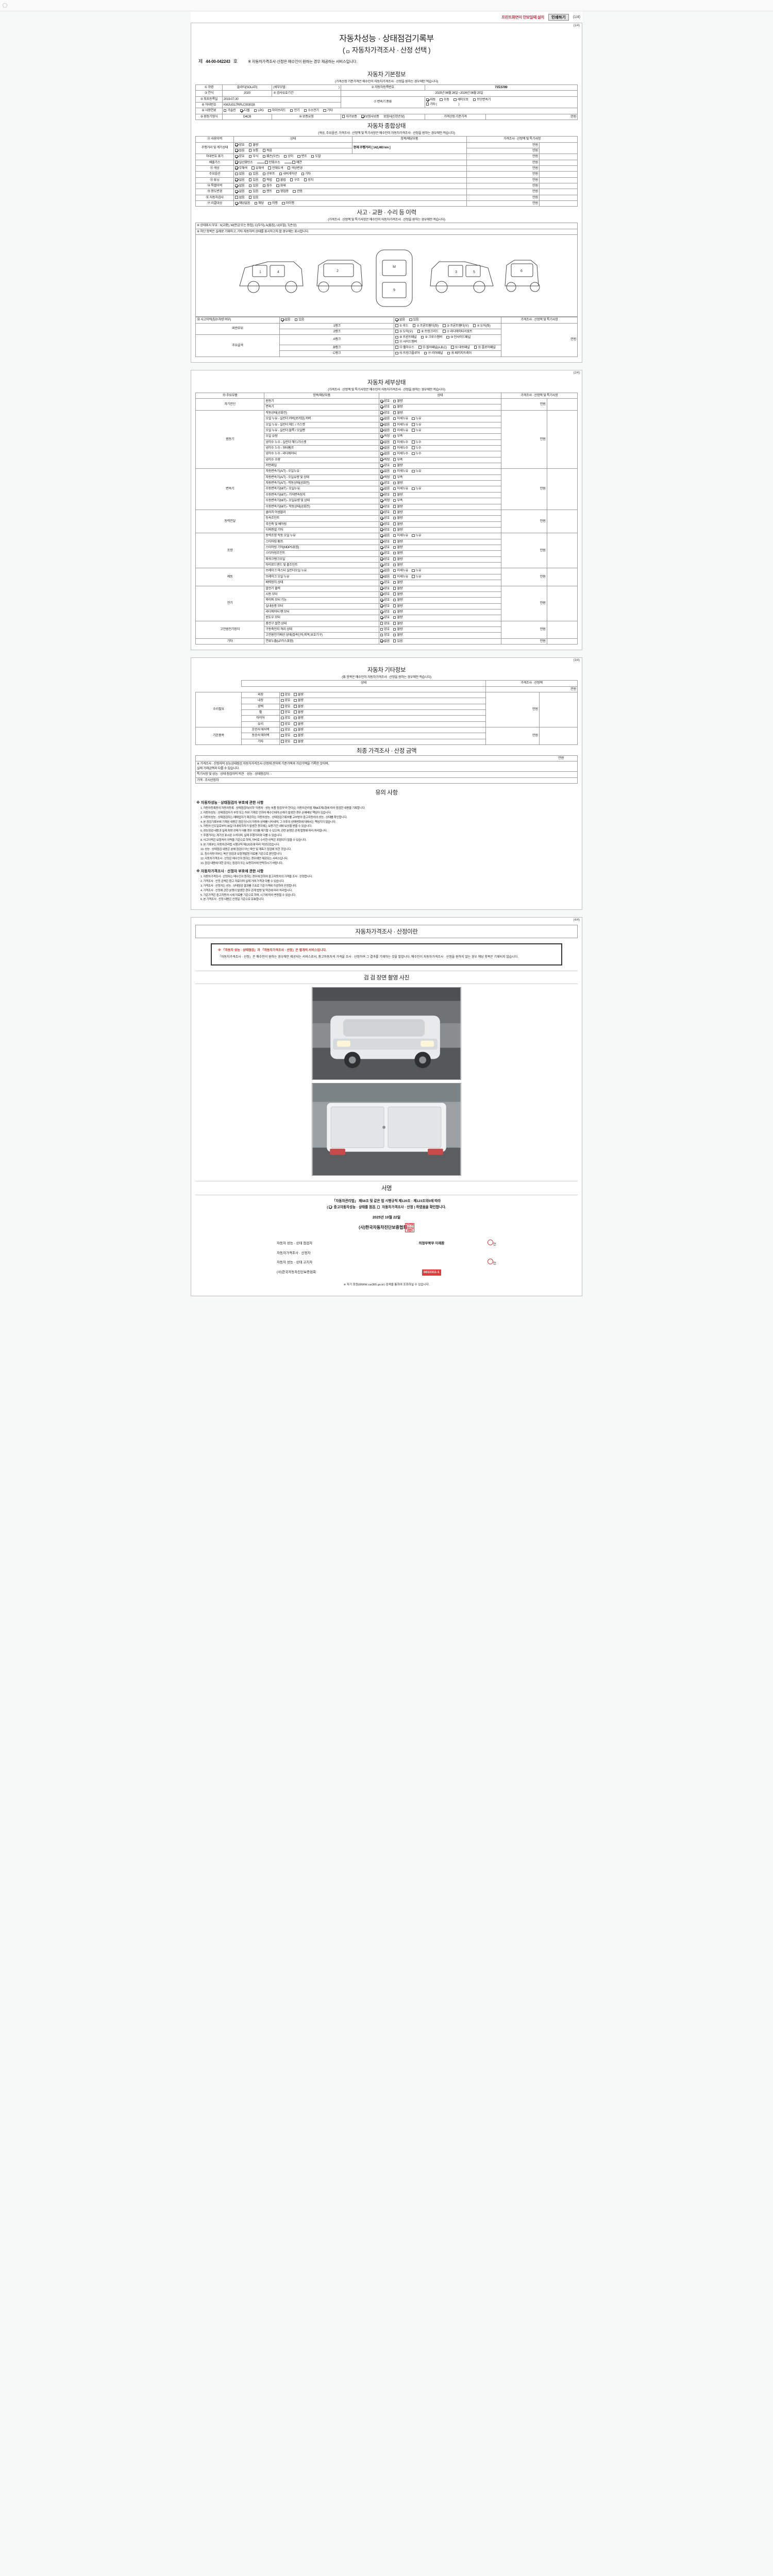 The width and height of the screenshot is (773, 2576). What do you see at coordinates (398, 594) in the screenshot?
I see `d6-1-opt-1: 불량` at bounding box center [398, 594].